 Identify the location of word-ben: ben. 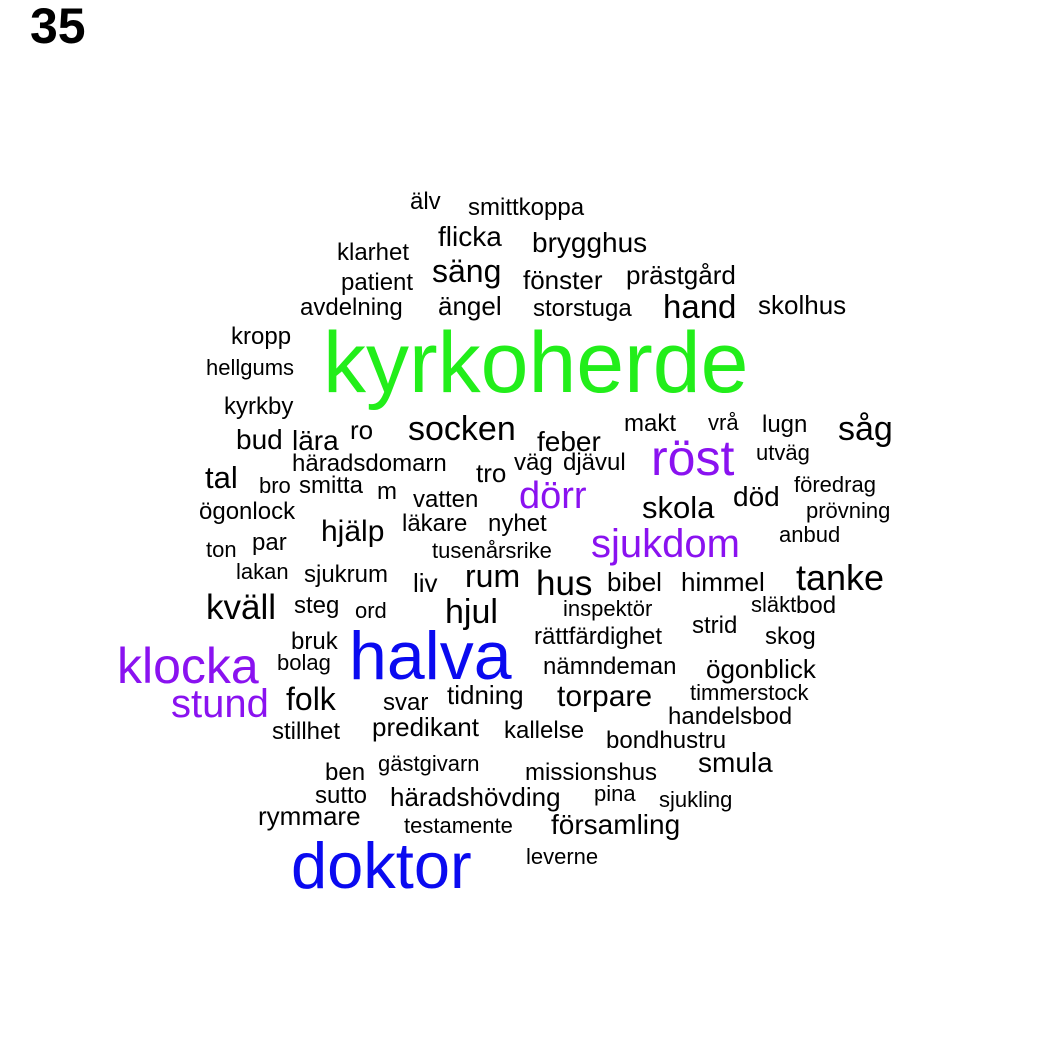
(345, 772).